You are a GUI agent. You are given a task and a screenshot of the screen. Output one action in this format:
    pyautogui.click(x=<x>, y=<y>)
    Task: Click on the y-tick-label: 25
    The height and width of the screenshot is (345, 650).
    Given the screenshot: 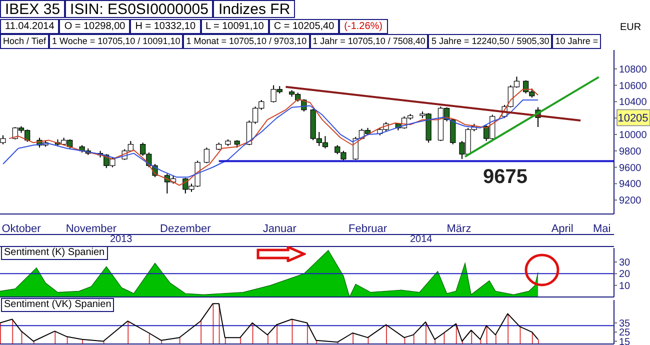 What is the action you would take?
    pyautogui.click(x=625, y=333)
    